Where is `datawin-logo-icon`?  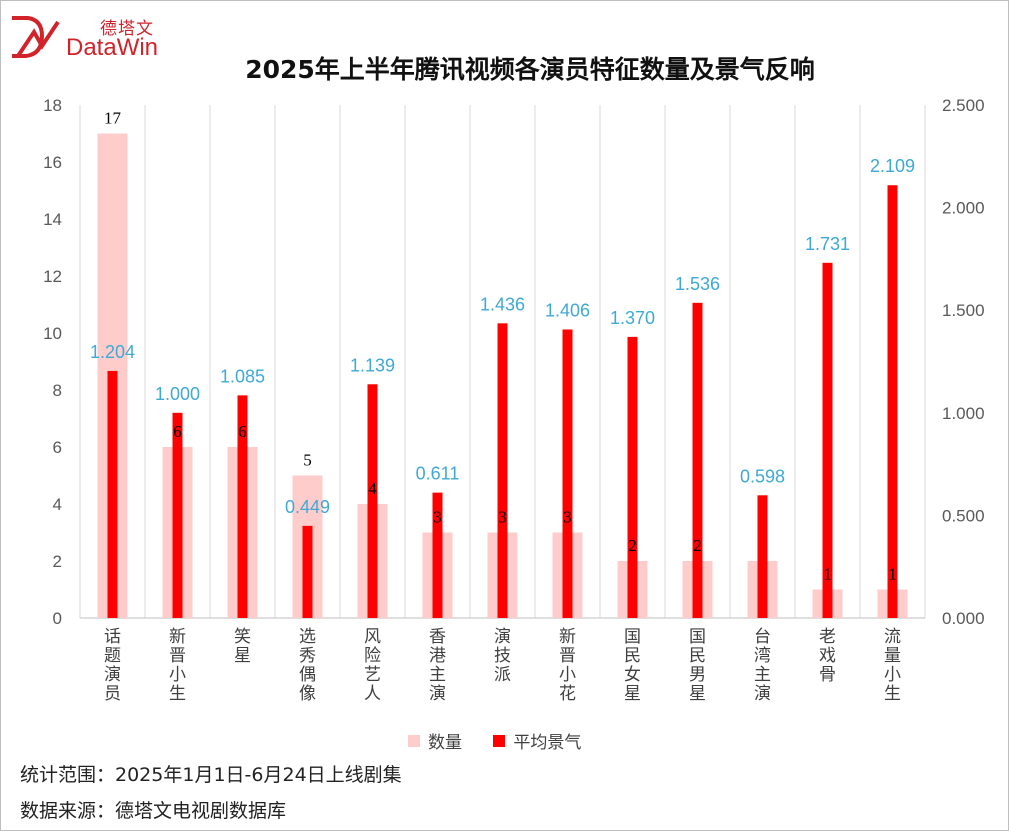 datawin-logo-icon is located at coordinates (36, 37).